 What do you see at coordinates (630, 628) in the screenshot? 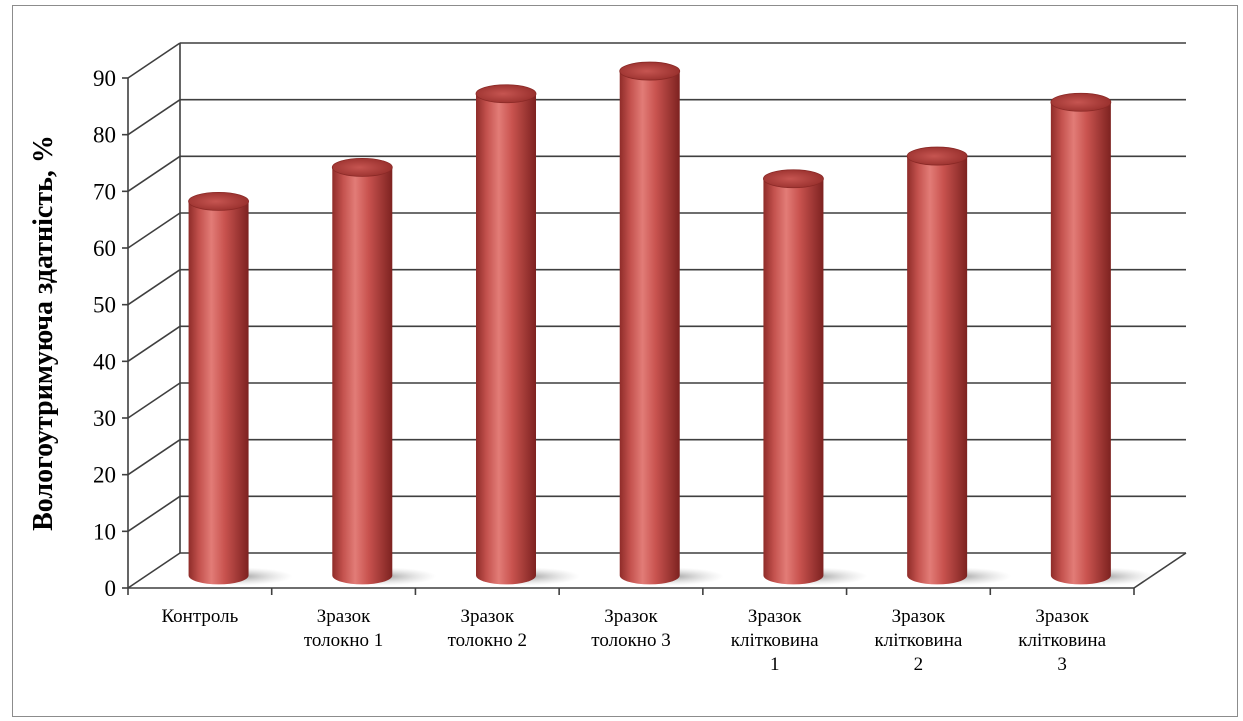
I see `x-category-label: Зразок толокно 3` at bounding box center [630, 628].